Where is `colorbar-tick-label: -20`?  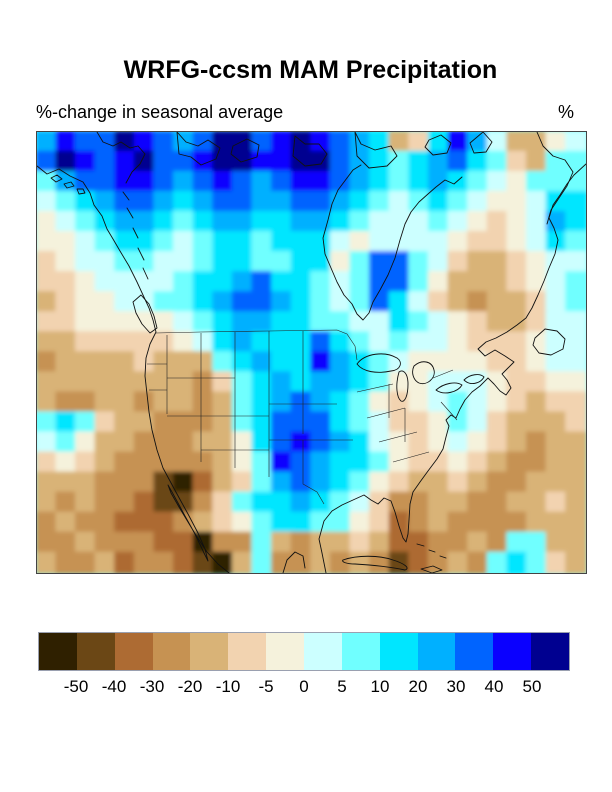 colorbar-tick-label: -20 is located at coordinates (190, 686).